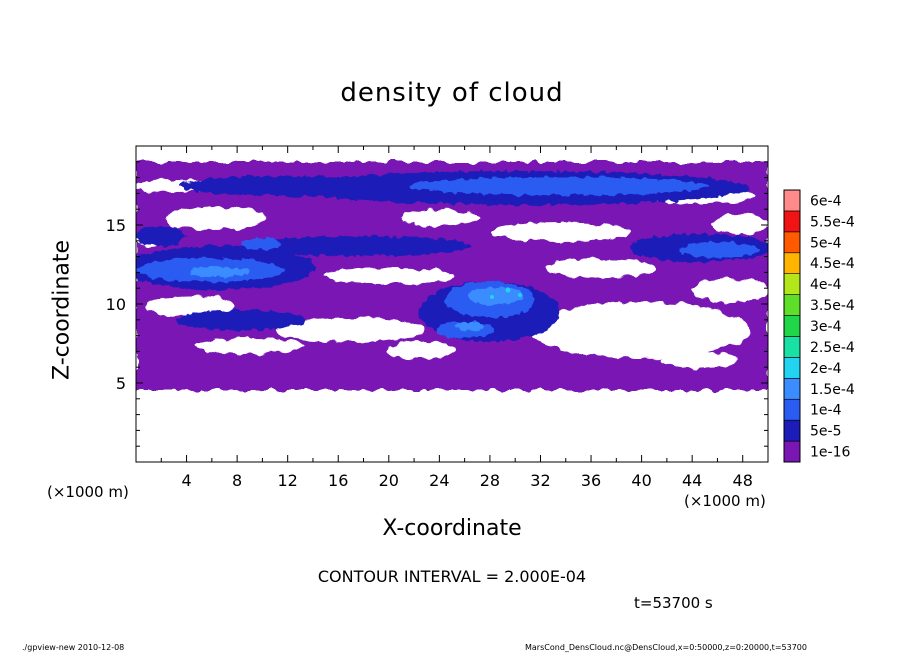 The height and width of the screenshot is (654, 904). I want to click on contour-interval: CONTOUR INTERVAL = 2.000E-04, so click(452, 576).